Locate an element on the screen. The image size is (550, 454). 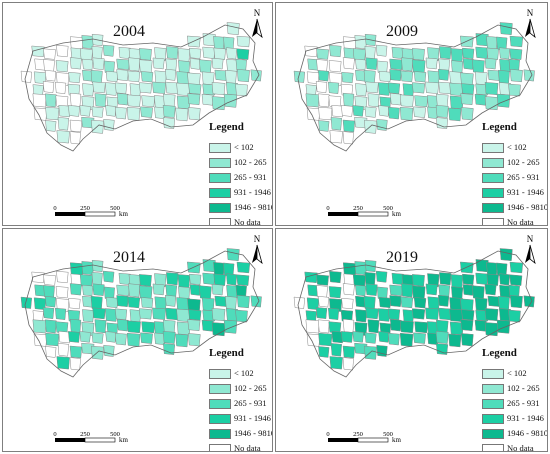
choropleth-map is located at coordinates (414, 313).